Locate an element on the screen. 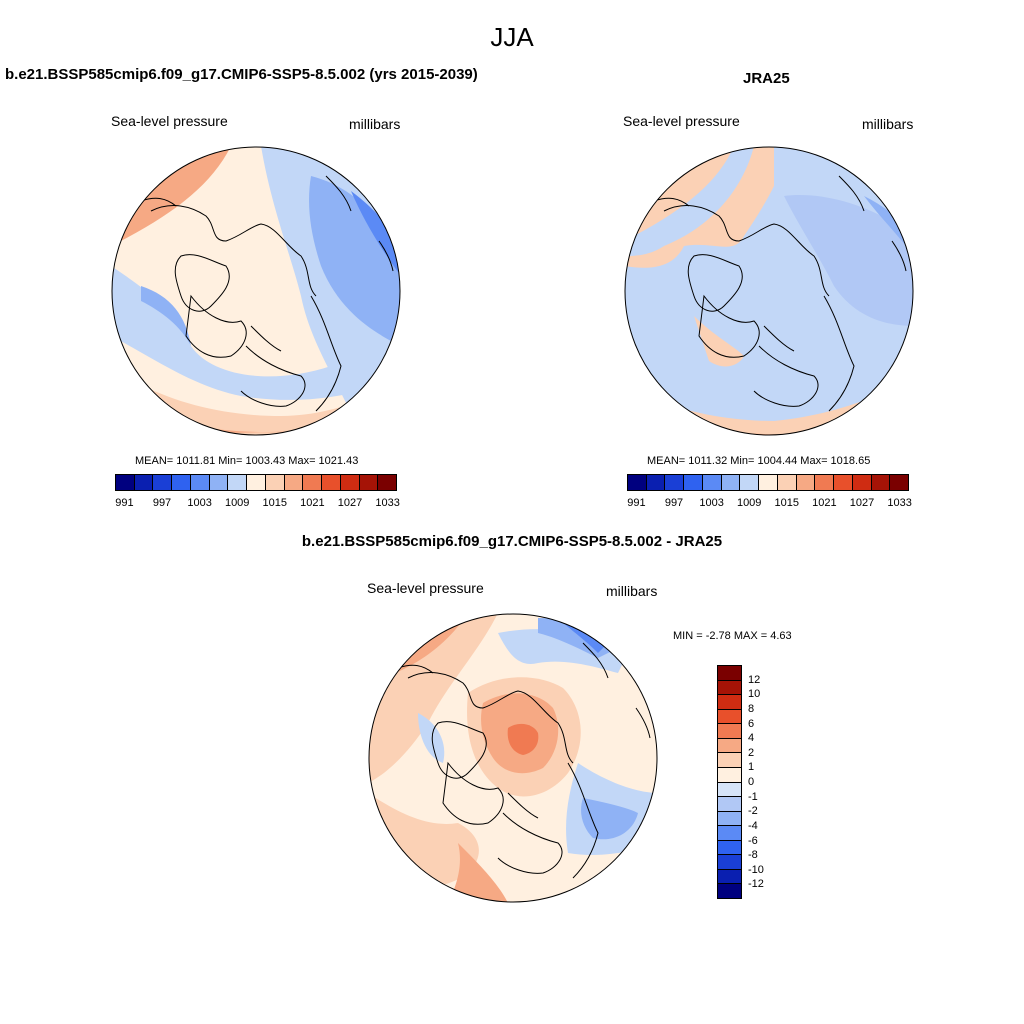 The height and width of the screenshot is (1024, 1024). diff-colorbar-tick-label: 10 is located at coordinates (754, 694).